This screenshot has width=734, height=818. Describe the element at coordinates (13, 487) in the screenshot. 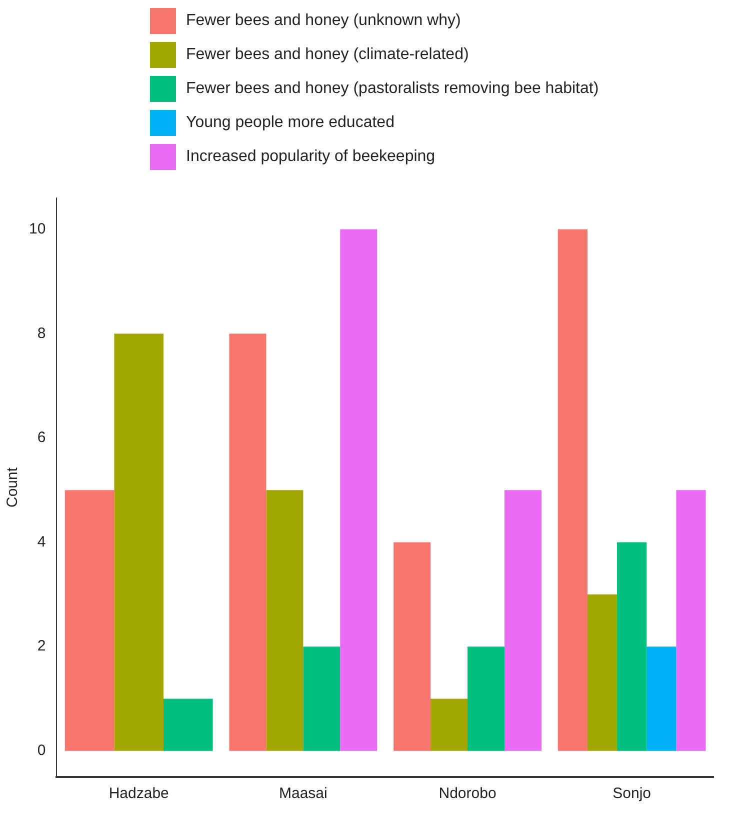

I see `y-axis-title: Count` at that location.